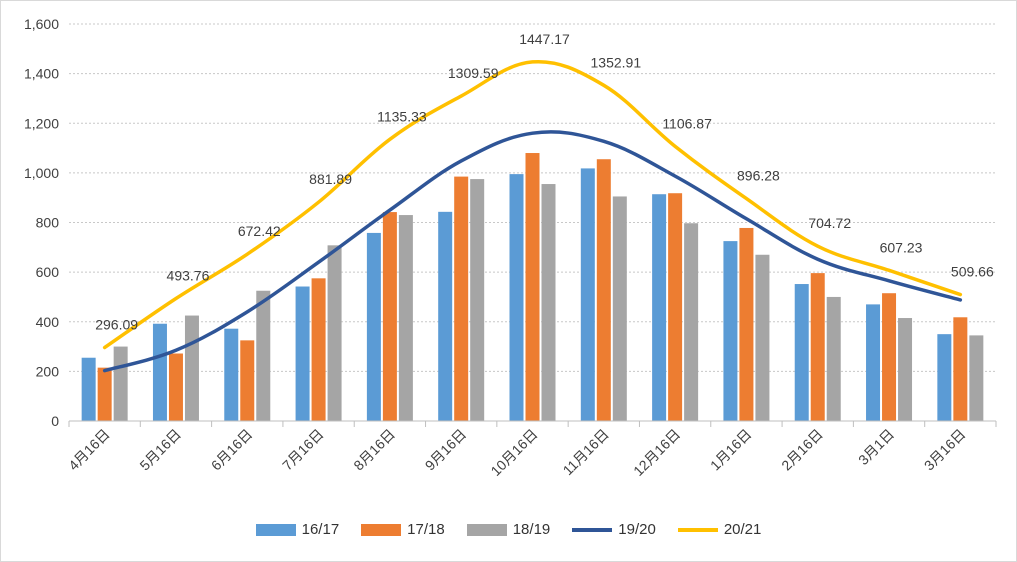 The image size is (1017, 562). What do you see at coordinates (41, 74) in the screenshot?
I see `y-tick-label: 1,400` at bounding box center [41, 74].